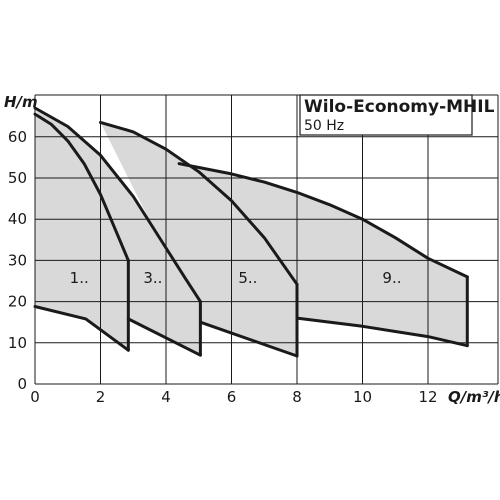 The image size is (500, 500). I want to click on x-tick-label: 8, so click(297, 397).